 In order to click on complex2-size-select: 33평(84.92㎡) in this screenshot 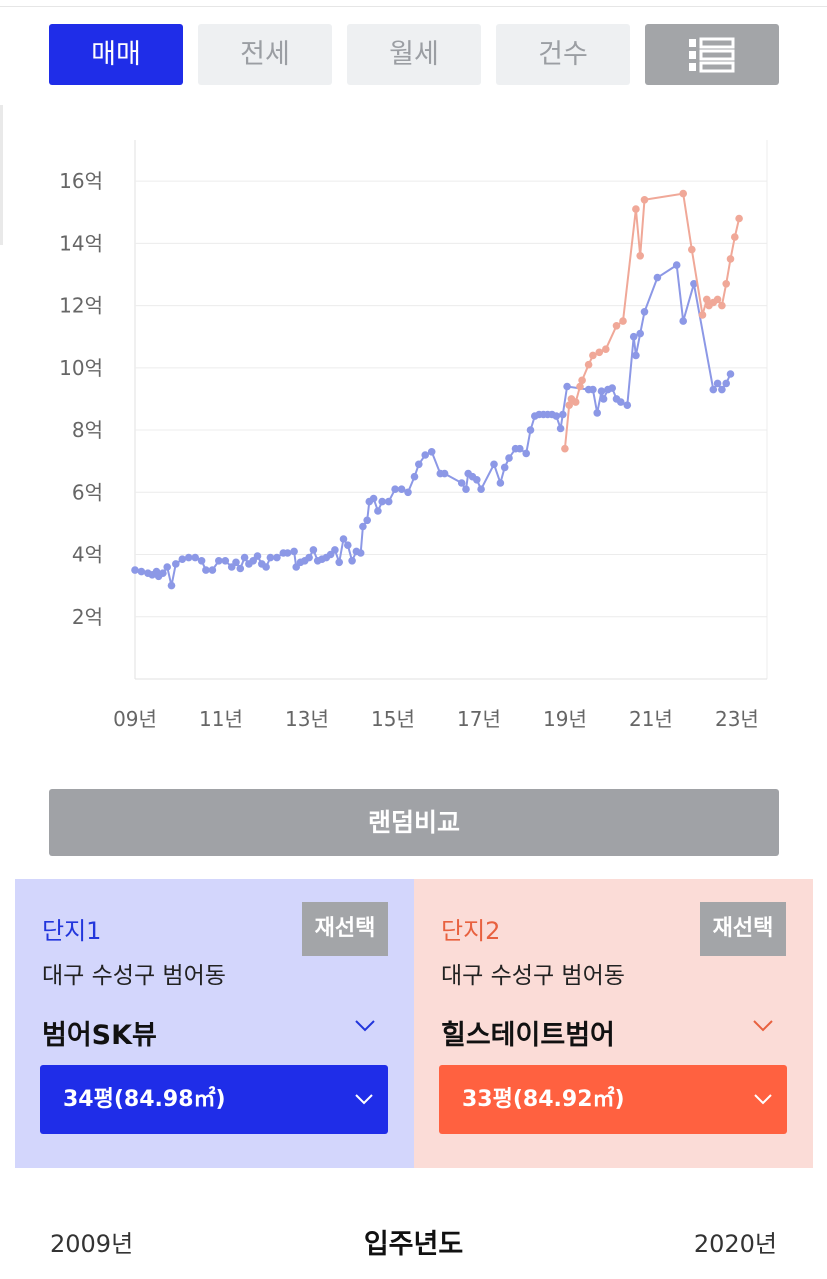, I will do `click(613, 1099)`.